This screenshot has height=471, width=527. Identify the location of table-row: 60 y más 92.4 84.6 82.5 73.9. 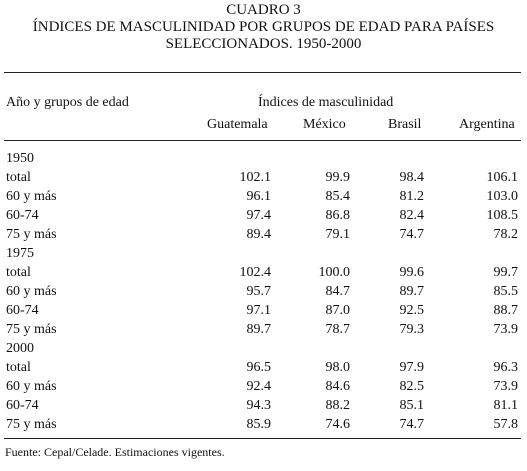
(263, 387).